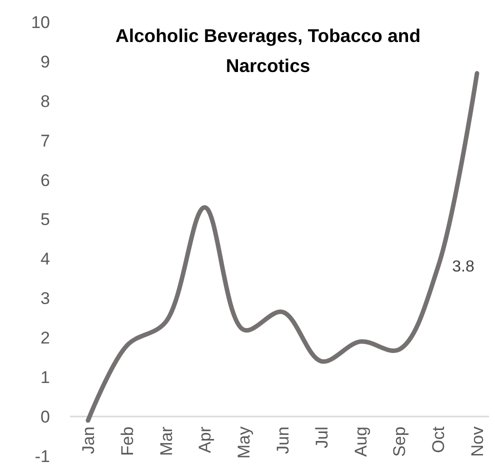 The image size is (495, 470). What do you see at coordinates (45, 180) in the screenshot?
I see `y-tick-label: 6` at bounding box center [45, 180].